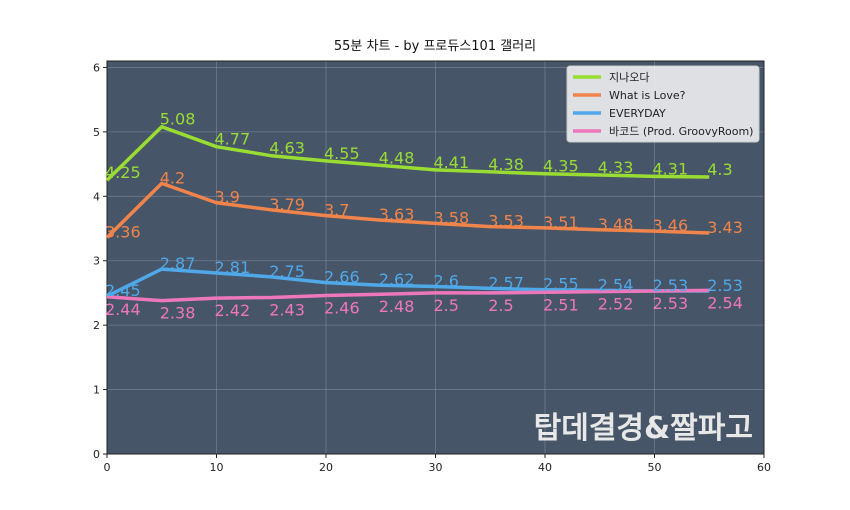  I want to click on data-label: 3.43, so click(725, 227).